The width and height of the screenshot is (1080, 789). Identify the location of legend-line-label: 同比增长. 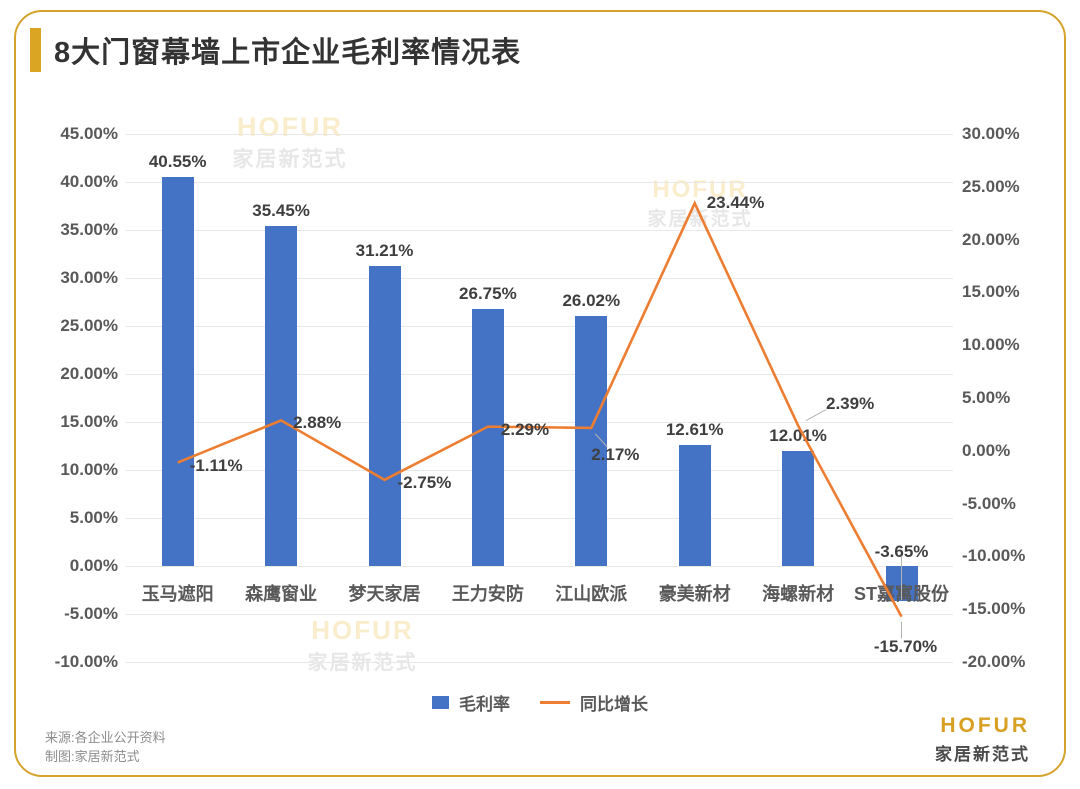
(614, 704).